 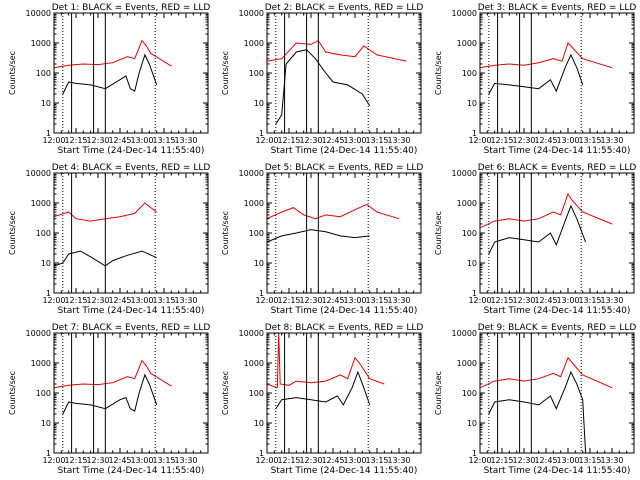 What do you see at coordinates (557, 328) in the screenshot?
I see `panel-title: Det 9: BLACK = Events, RED = LLD` at bounding box center [557, 328].